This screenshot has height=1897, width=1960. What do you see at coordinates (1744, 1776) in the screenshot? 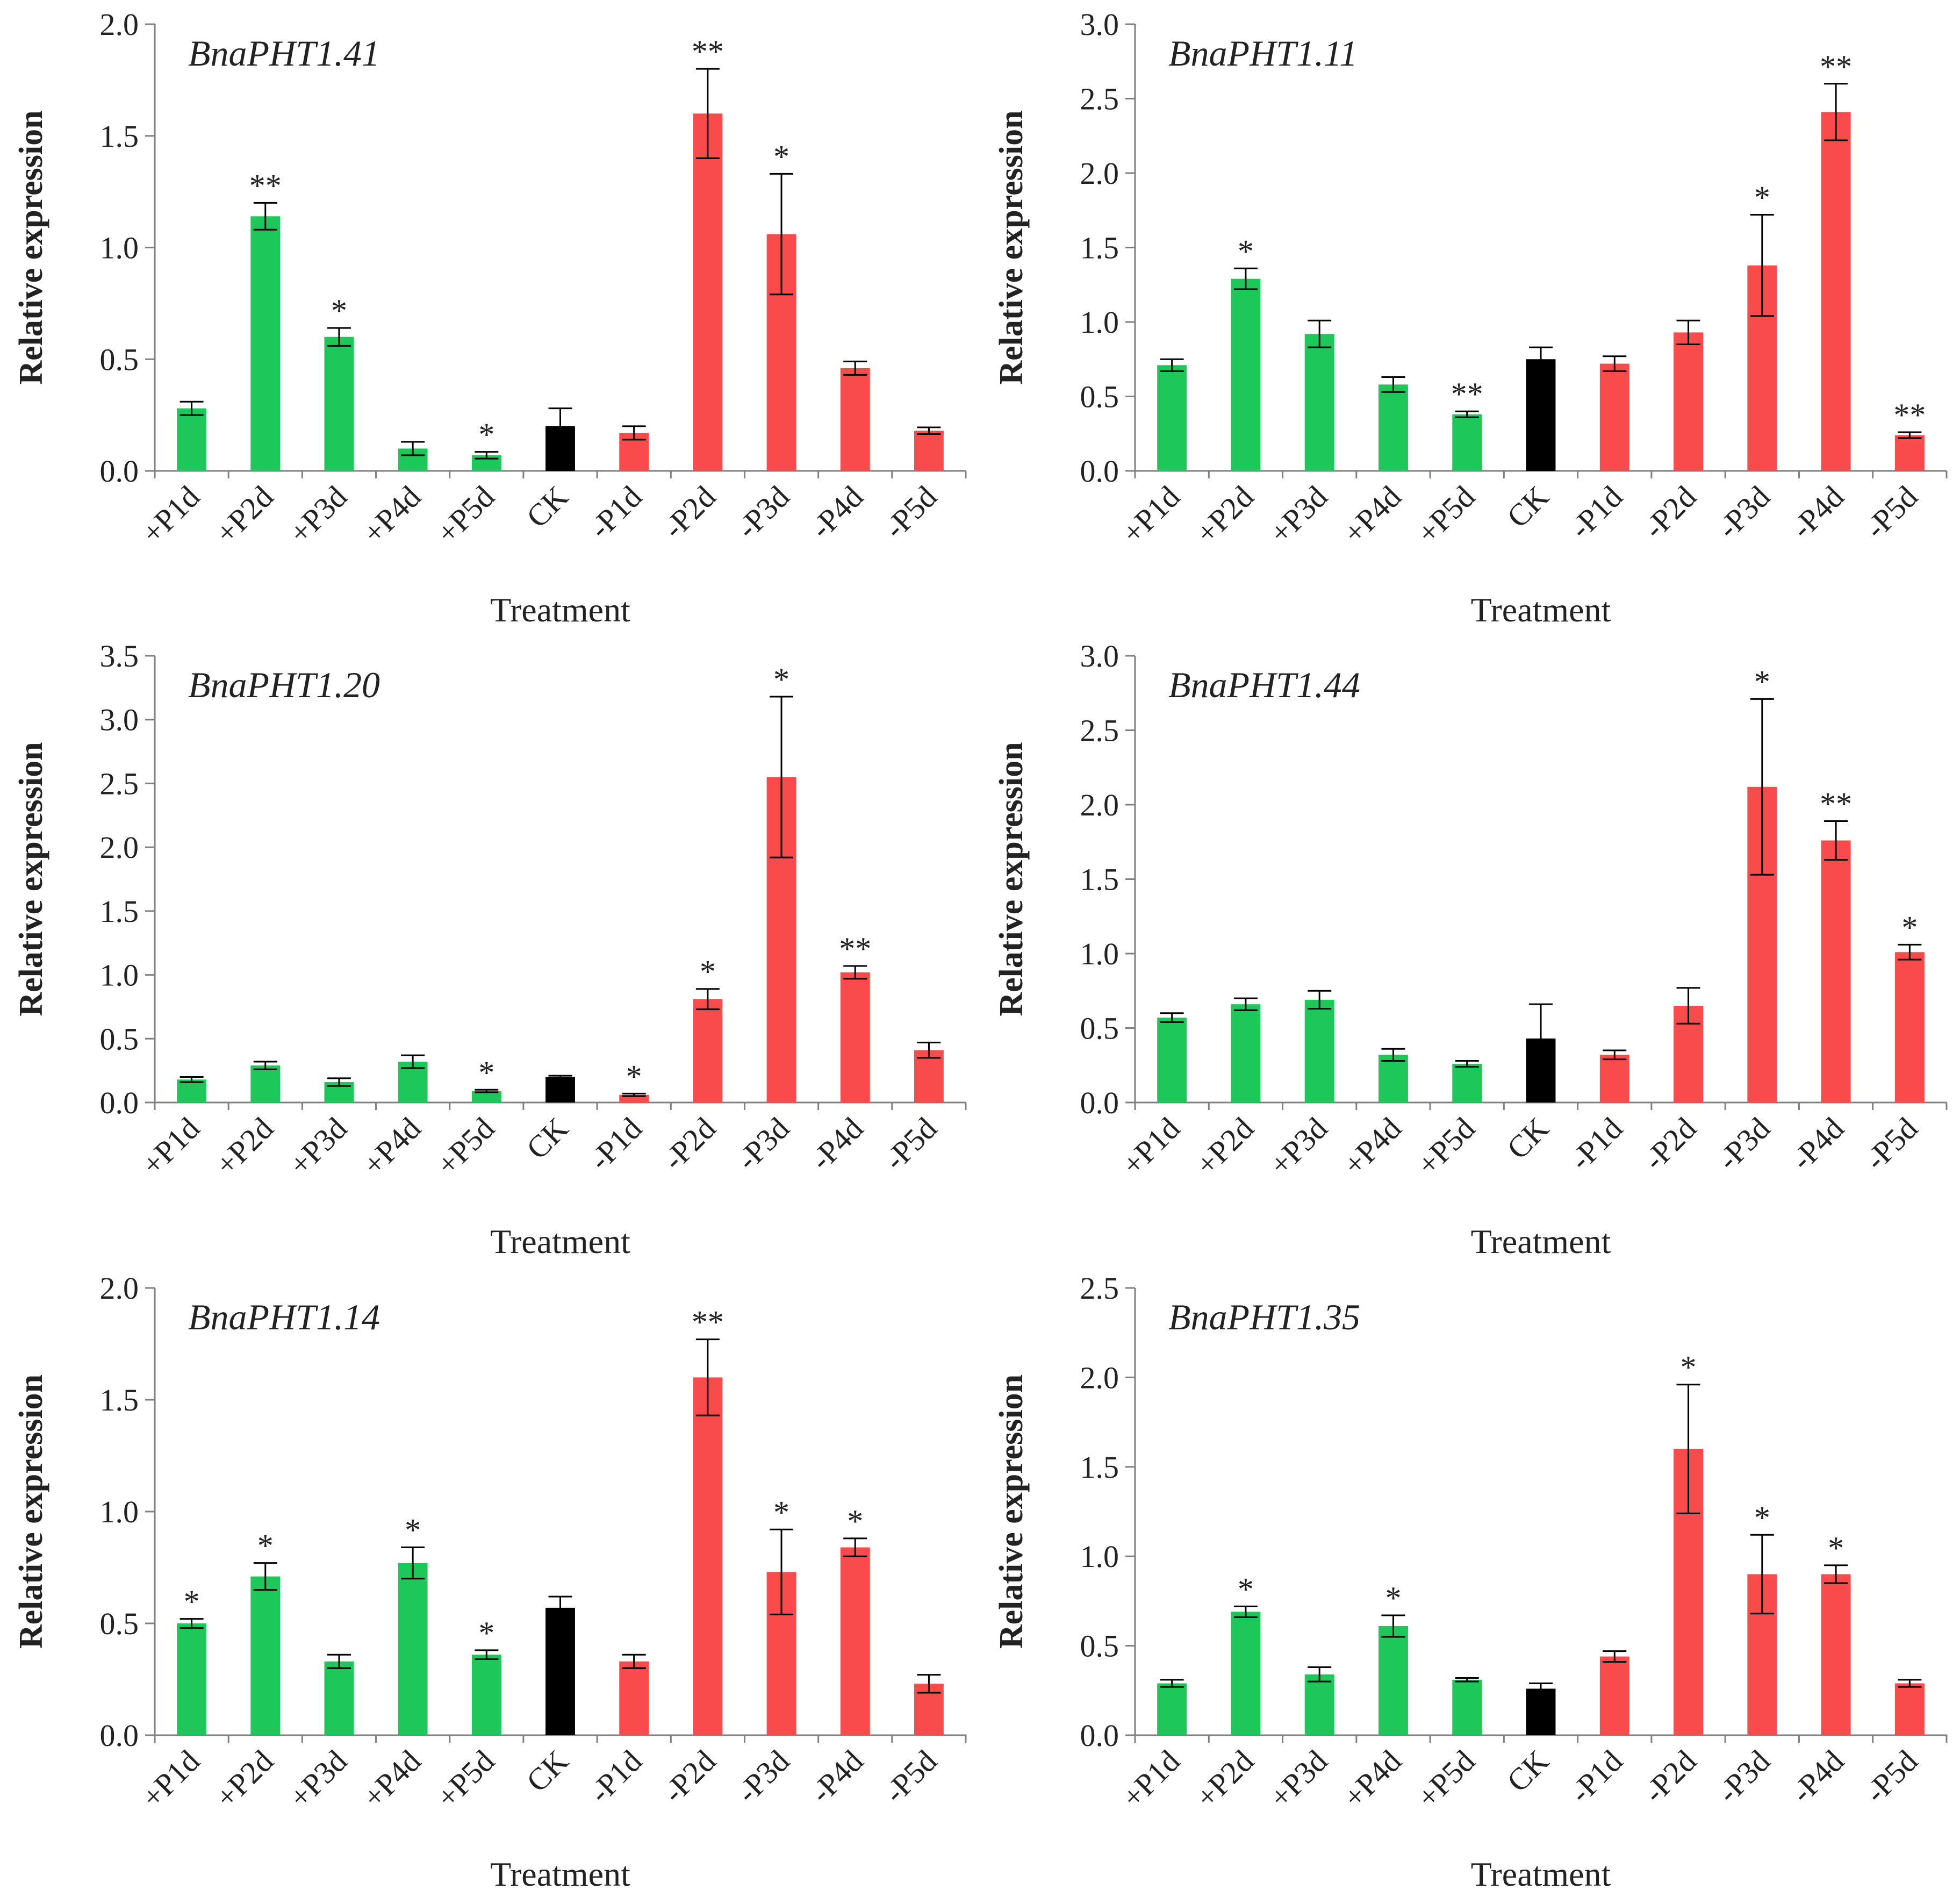
I see `x-tick-label: -P3d` at bounding box center [1744, 1776].